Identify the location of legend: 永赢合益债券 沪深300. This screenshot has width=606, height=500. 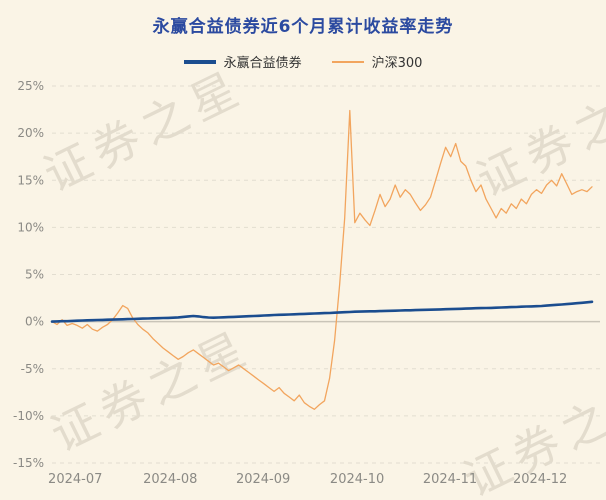
(303, 61).